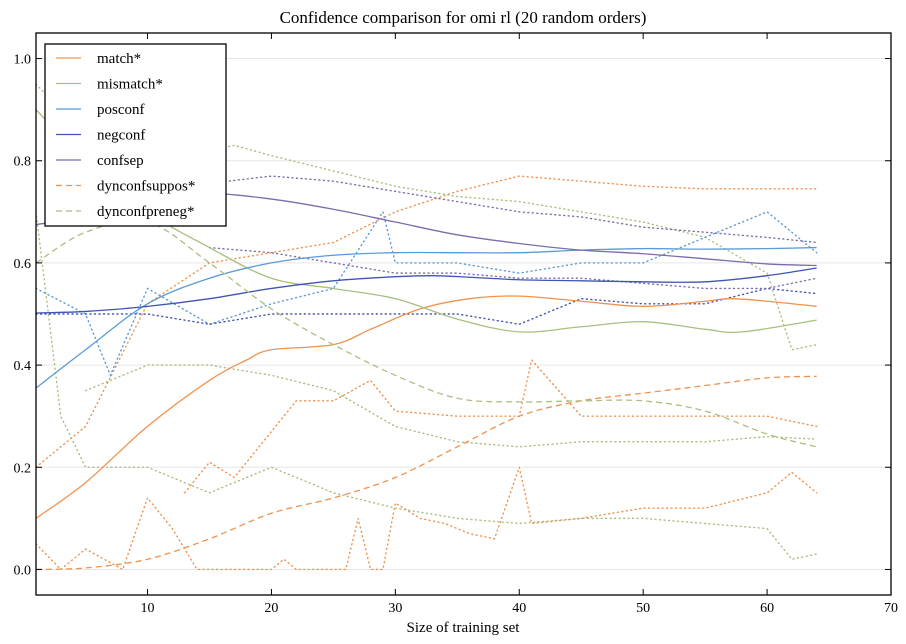 Image resolution: width=906 pixels, height=644 pixels. What do you see at coordinates (130, 85) in the screenshot?
I see `legend-label: mismatch*` at bounding box center [130, 85].